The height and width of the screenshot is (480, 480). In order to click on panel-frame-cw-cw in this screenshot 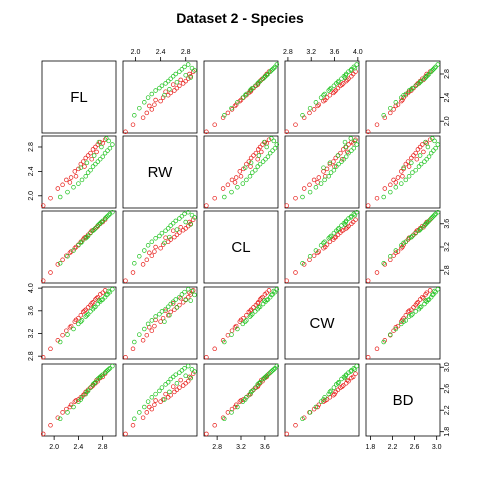, I will do `click(322, 323)`.